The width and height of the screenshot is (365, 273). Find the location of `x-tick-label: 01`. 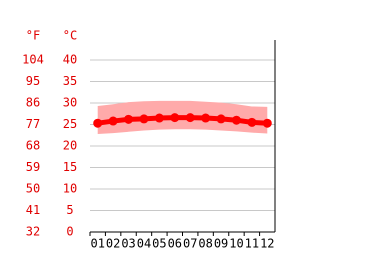

x-tick-label: 01 is located at coordinates (97, 244).